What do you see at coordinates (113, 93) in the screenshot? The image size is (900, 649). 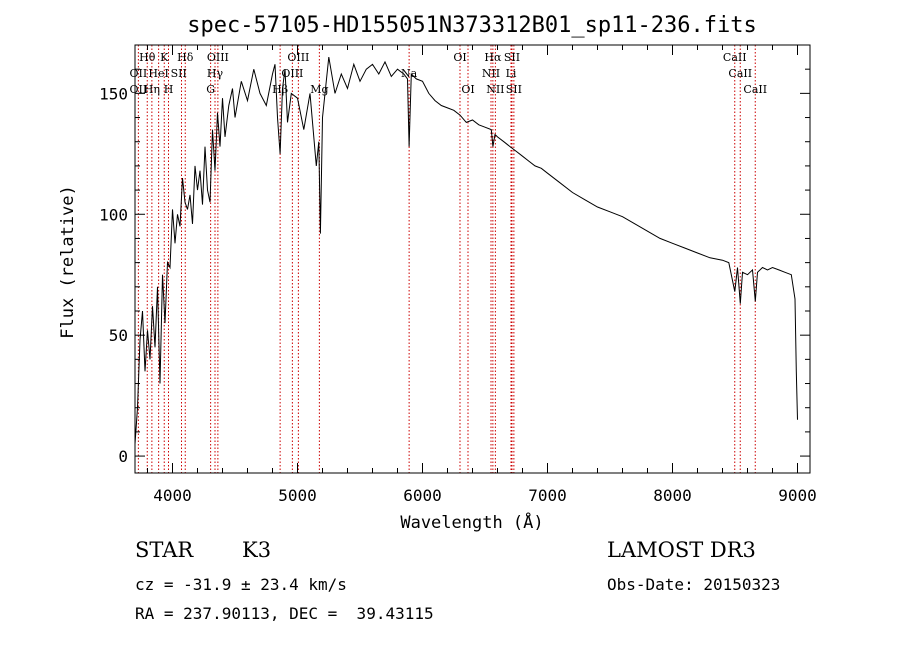 I see `y-tick-label: 150` at bounding box center [113, 93].